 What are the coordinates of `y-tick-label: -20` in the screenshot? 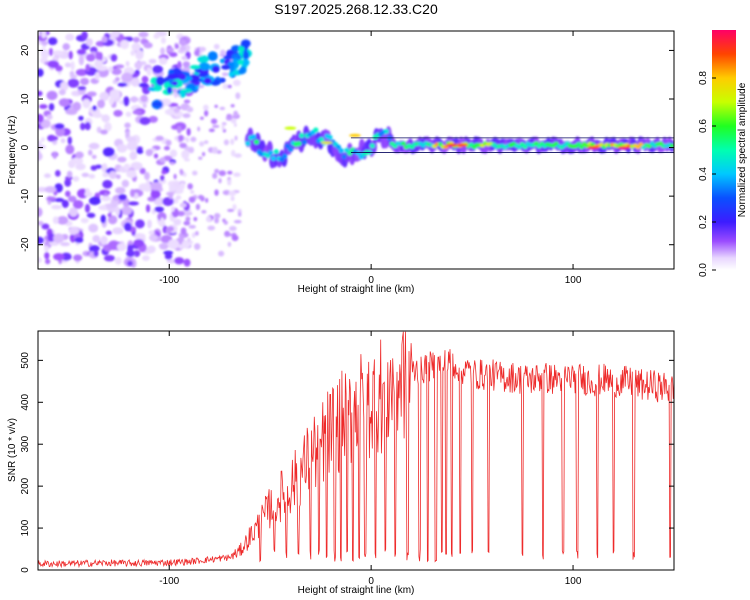 It's located at (25, 244).